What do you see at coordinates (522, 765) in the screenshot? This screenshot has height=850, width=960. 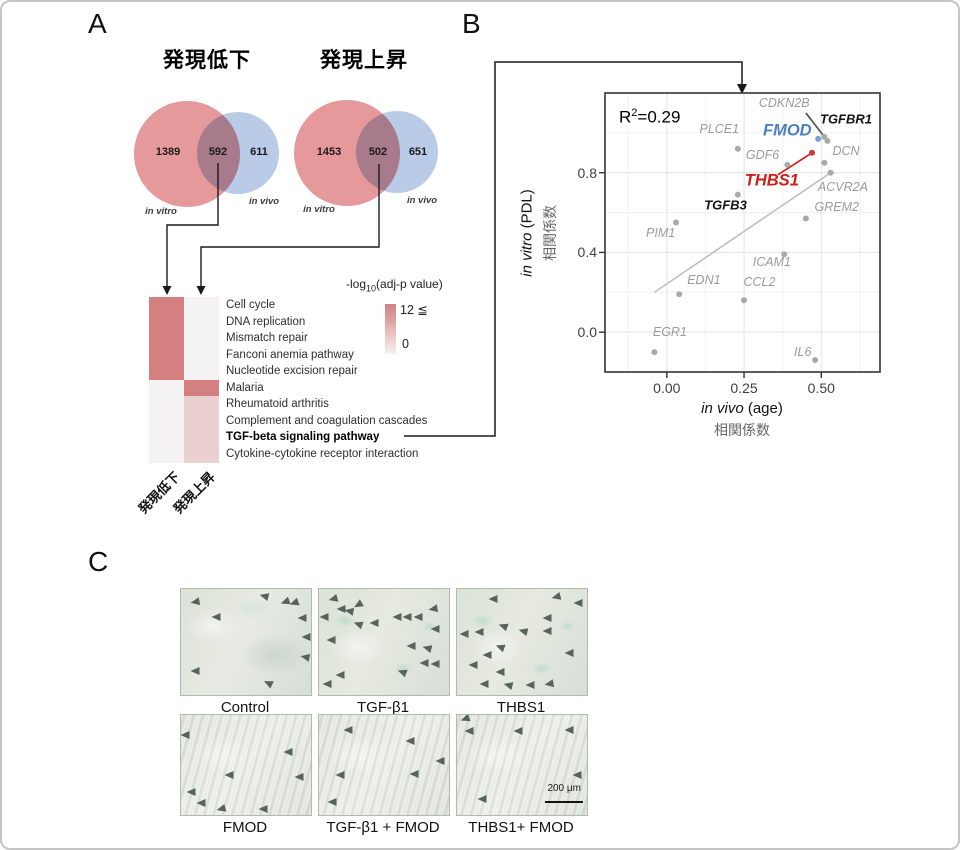 I see `micrograph-image-6: 200 μm` at bounding box center [522, 765].